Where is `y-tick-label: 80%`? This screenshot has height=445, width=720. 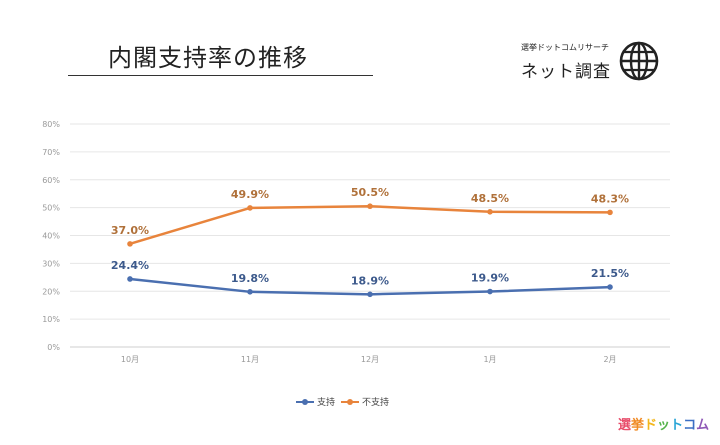
y-tick-label: 80% is located at coordinates (51, 124).